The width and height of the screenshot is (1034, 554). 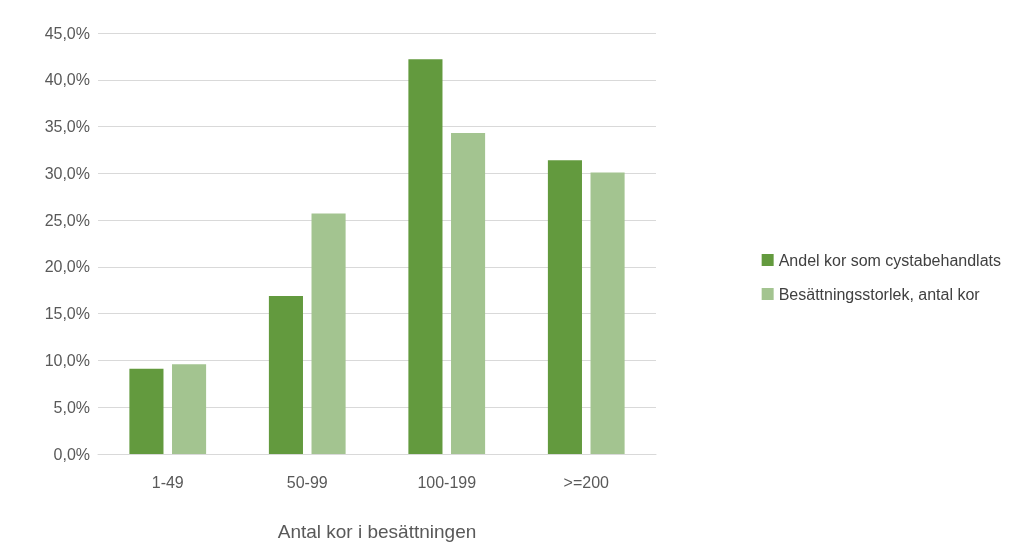 I want to click on y-tick-label: 20,0%, so click(x=67, y=267).